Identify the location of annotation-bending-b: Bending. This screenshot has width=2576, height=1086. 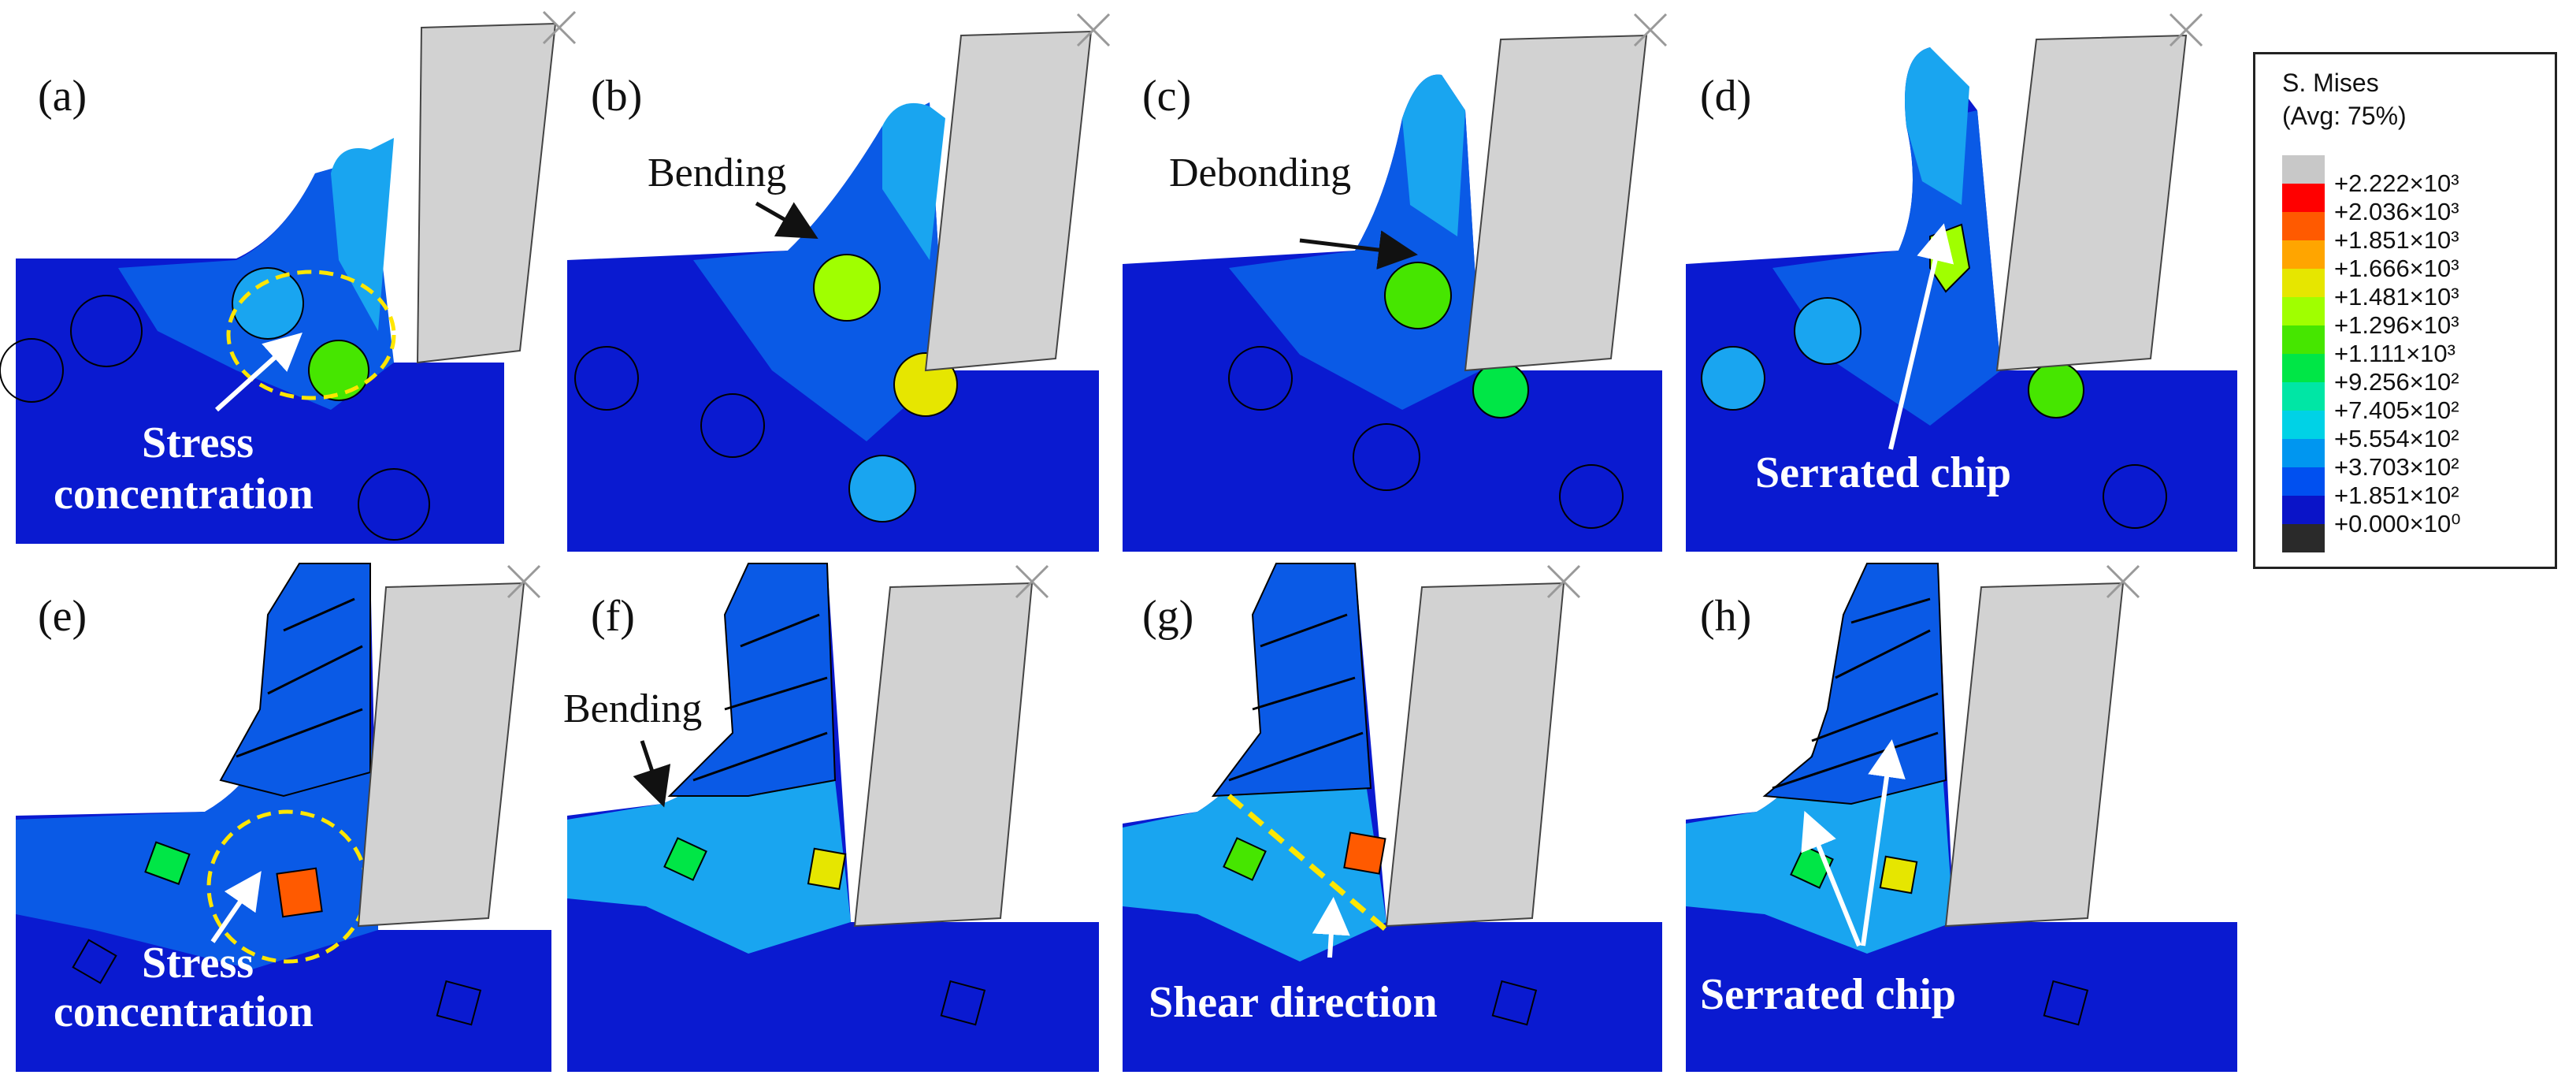
(717, 173).